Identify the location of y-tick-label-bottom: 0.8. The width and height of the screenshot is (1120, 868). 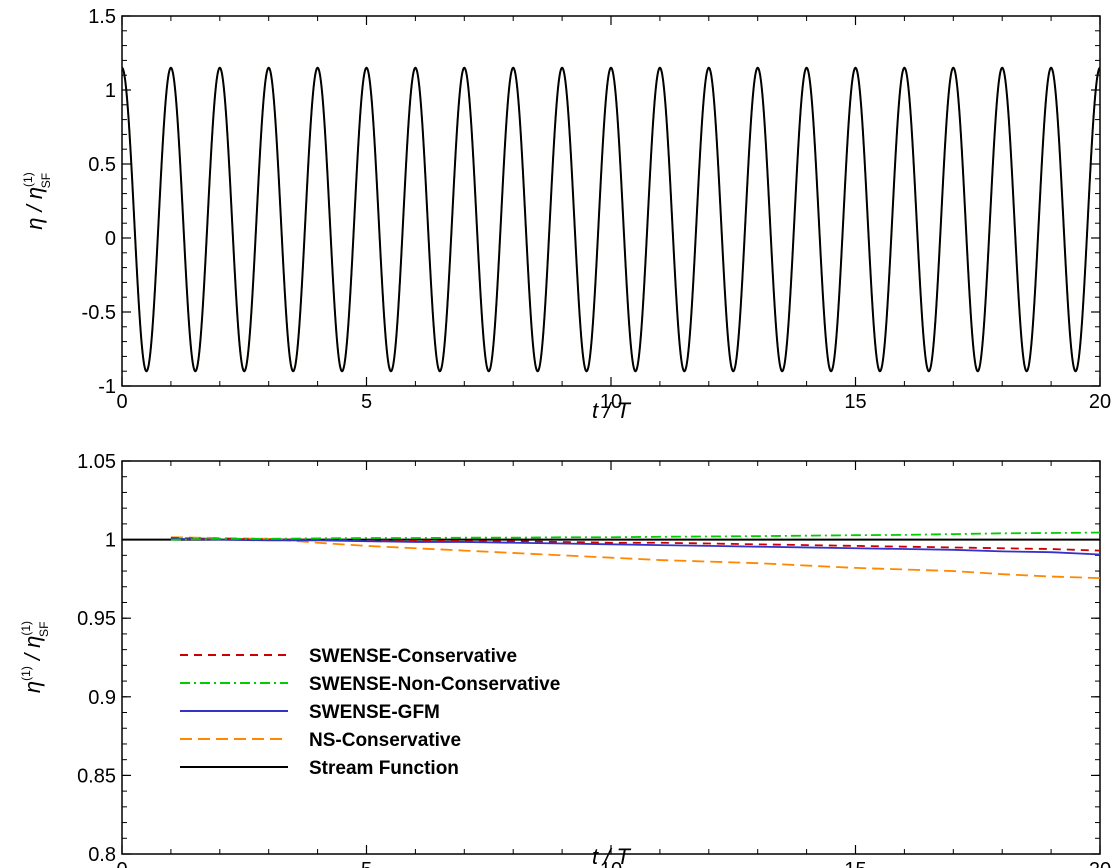
(102, 855).